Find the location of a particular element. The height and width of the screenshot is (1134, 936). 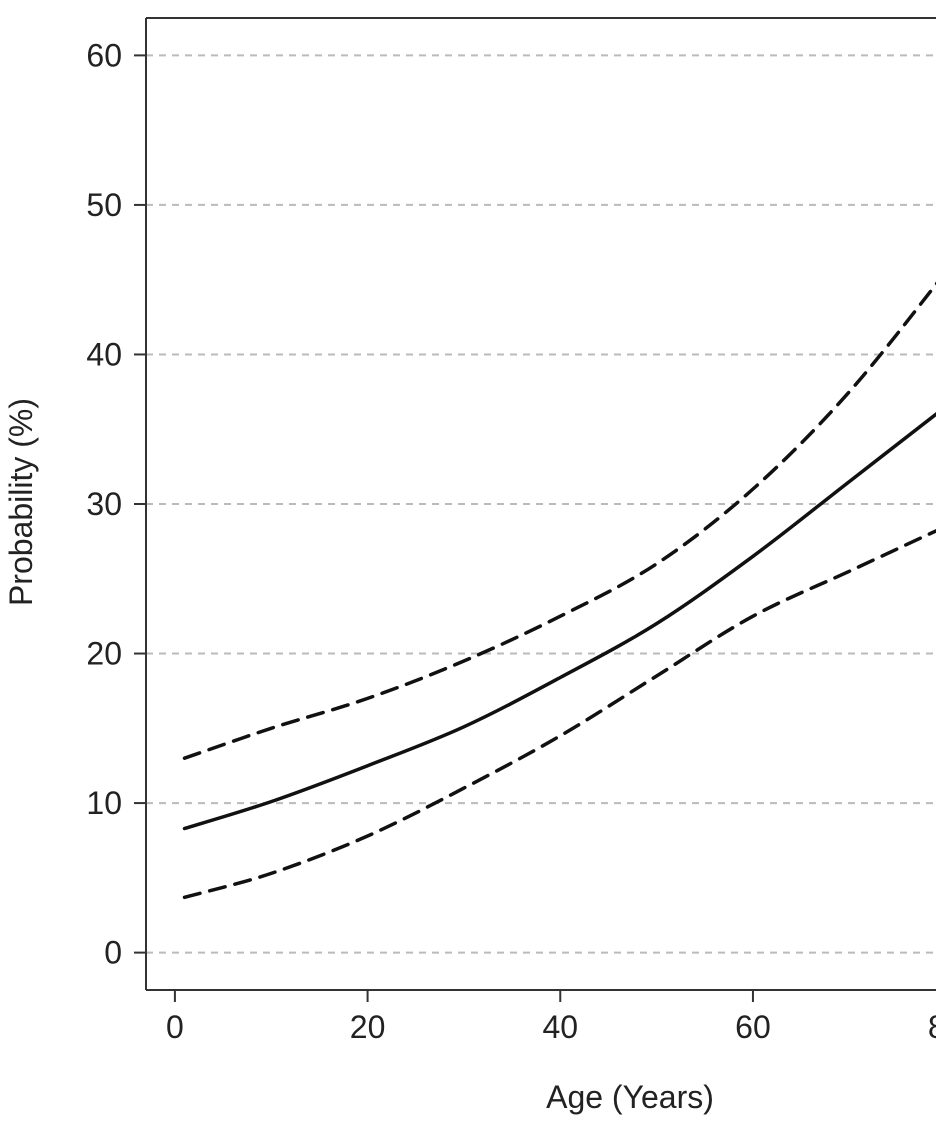

y-tick-label: 50 is located at coordinates (104, 205).